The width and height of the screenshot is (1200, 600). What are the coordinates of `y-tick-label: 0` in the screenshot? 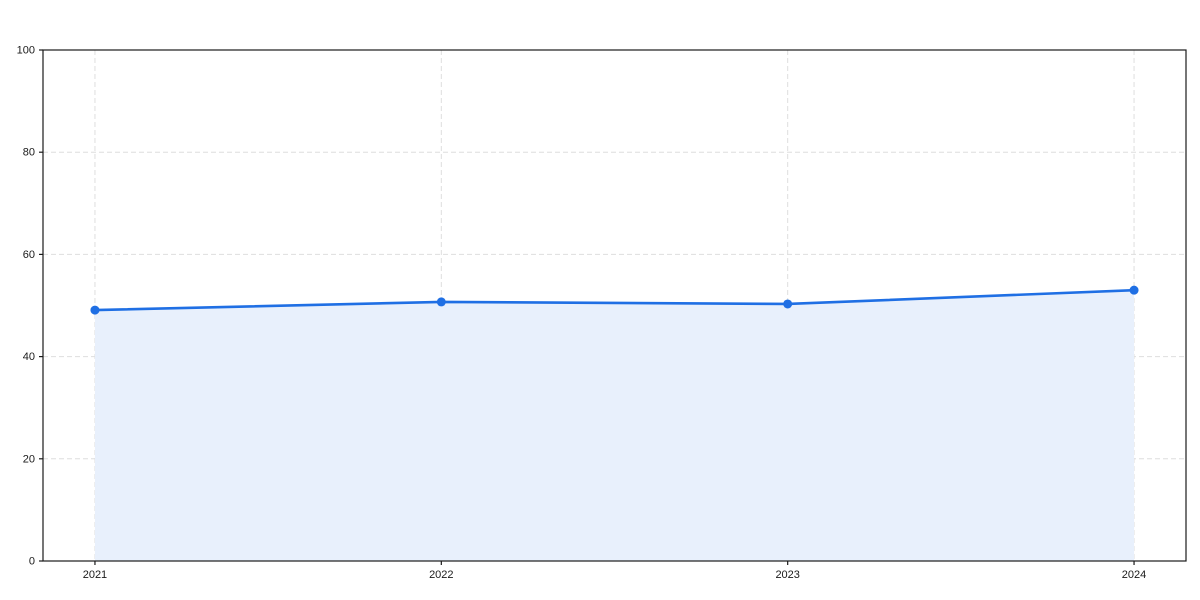 It's located at (32, 562).